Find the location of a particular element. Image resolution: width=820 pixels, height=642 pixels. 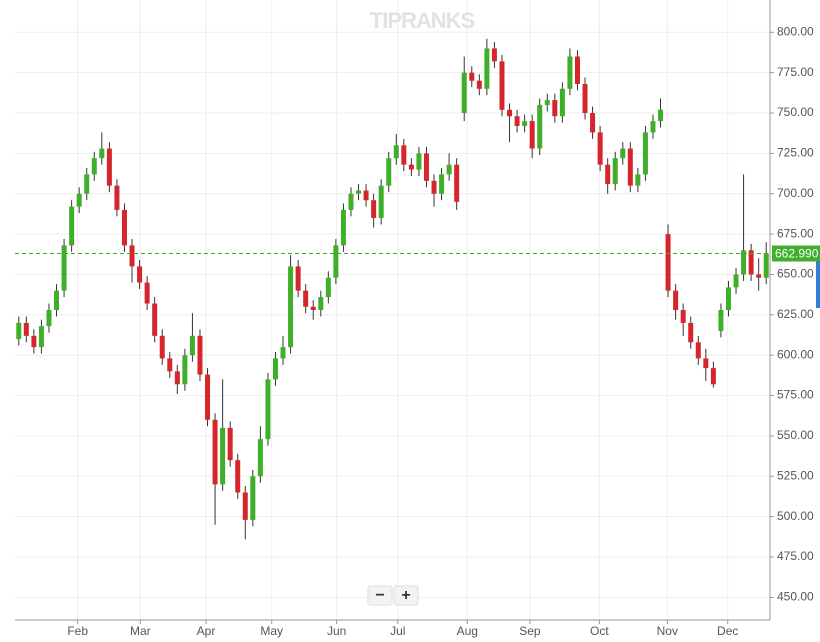

y-tick-label: 675.00 is located at coordinates (795, 233).